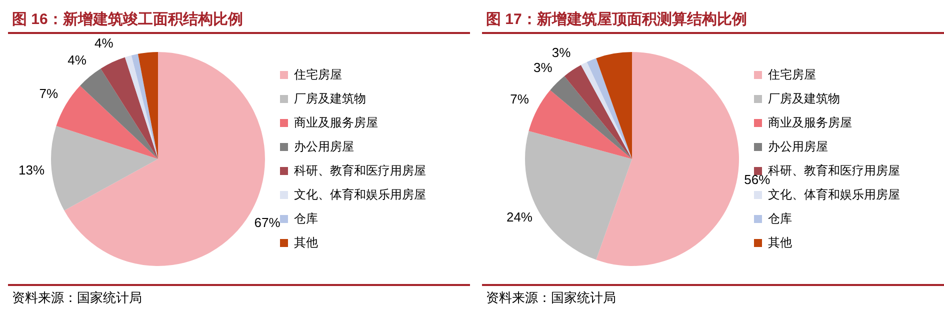 The image size is (944, 324). What do you see at coordinates (519, 216) in the screenshot?
I see `data-label: 24%` at bounding box center [519, 216].